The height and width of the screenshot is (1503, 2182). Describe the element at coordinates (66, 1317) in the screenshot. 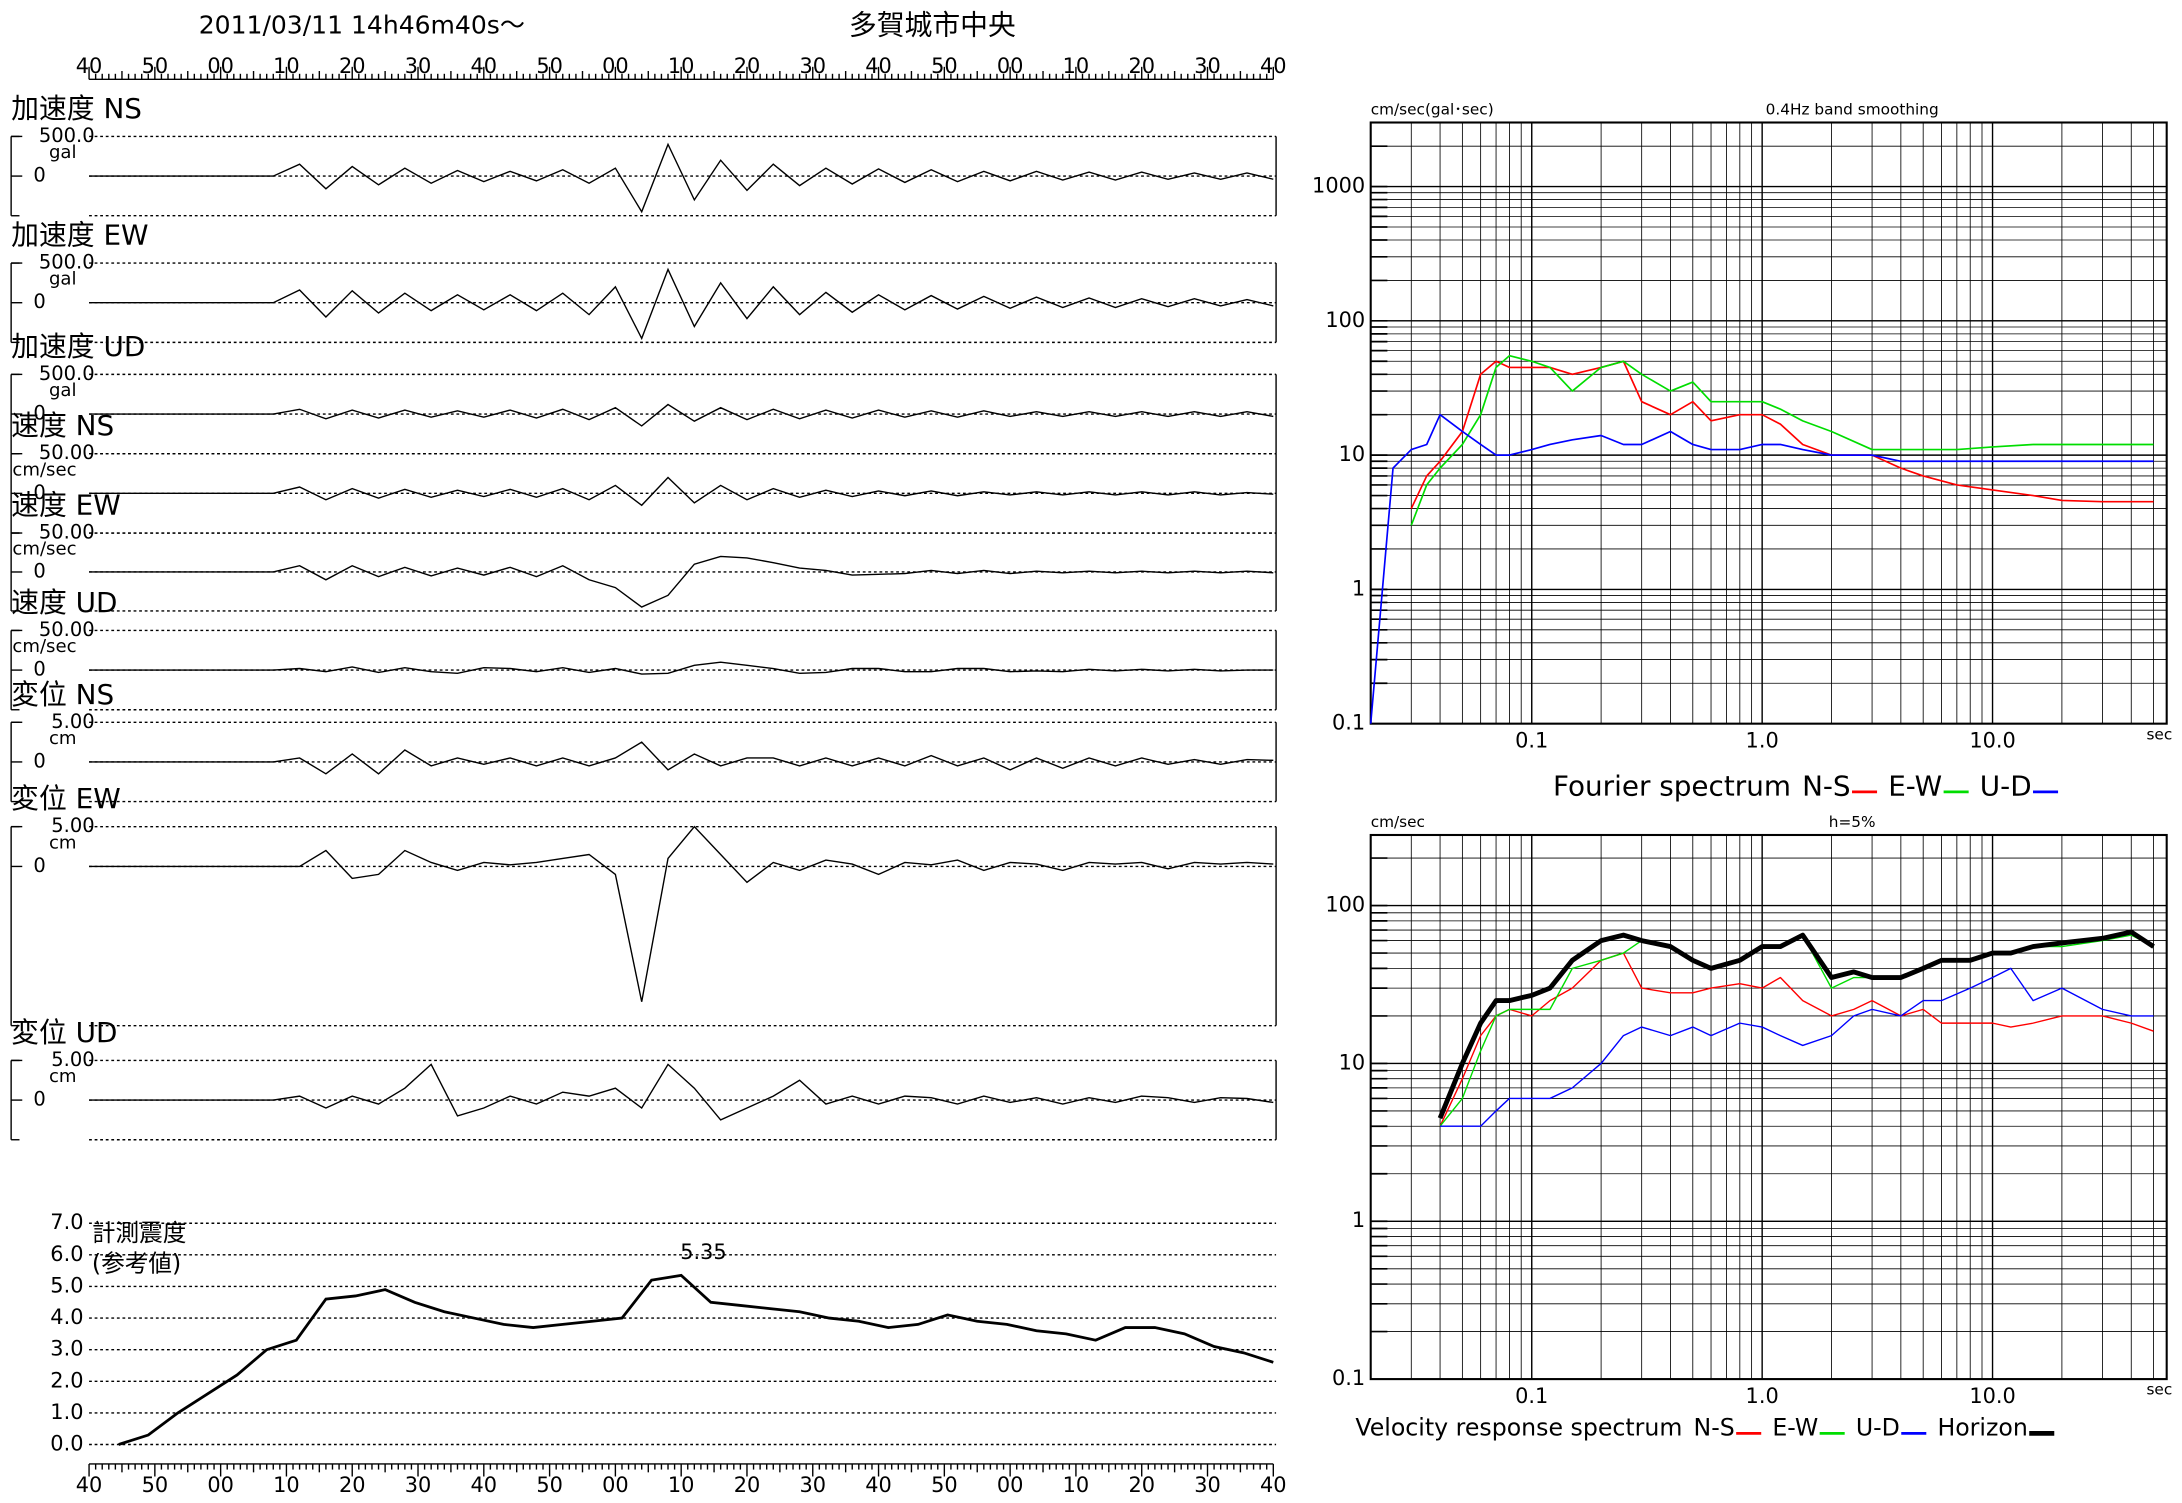

I see `y-tick-label: 4.0` at that location.